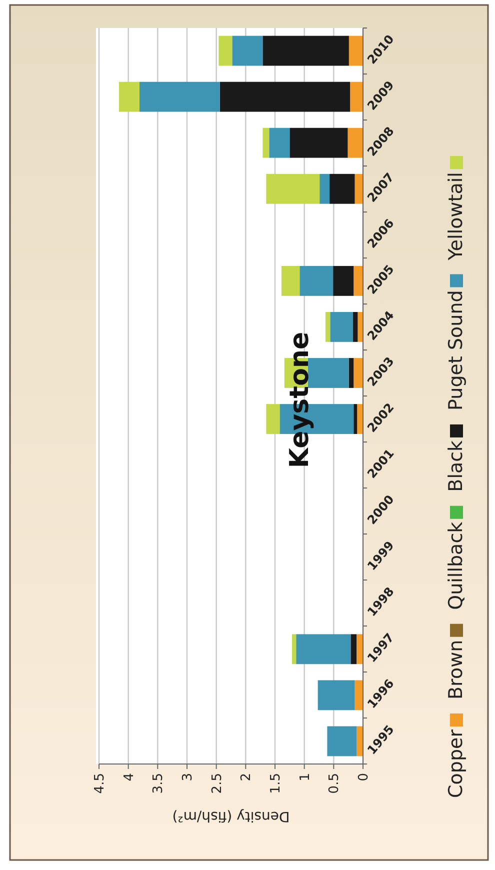 This screenshot has width=495, height=870. What do you see at coordinates (129, 777) in the screenshot?
I see `x-tick-label: 4` at bounding box center [129, 777].